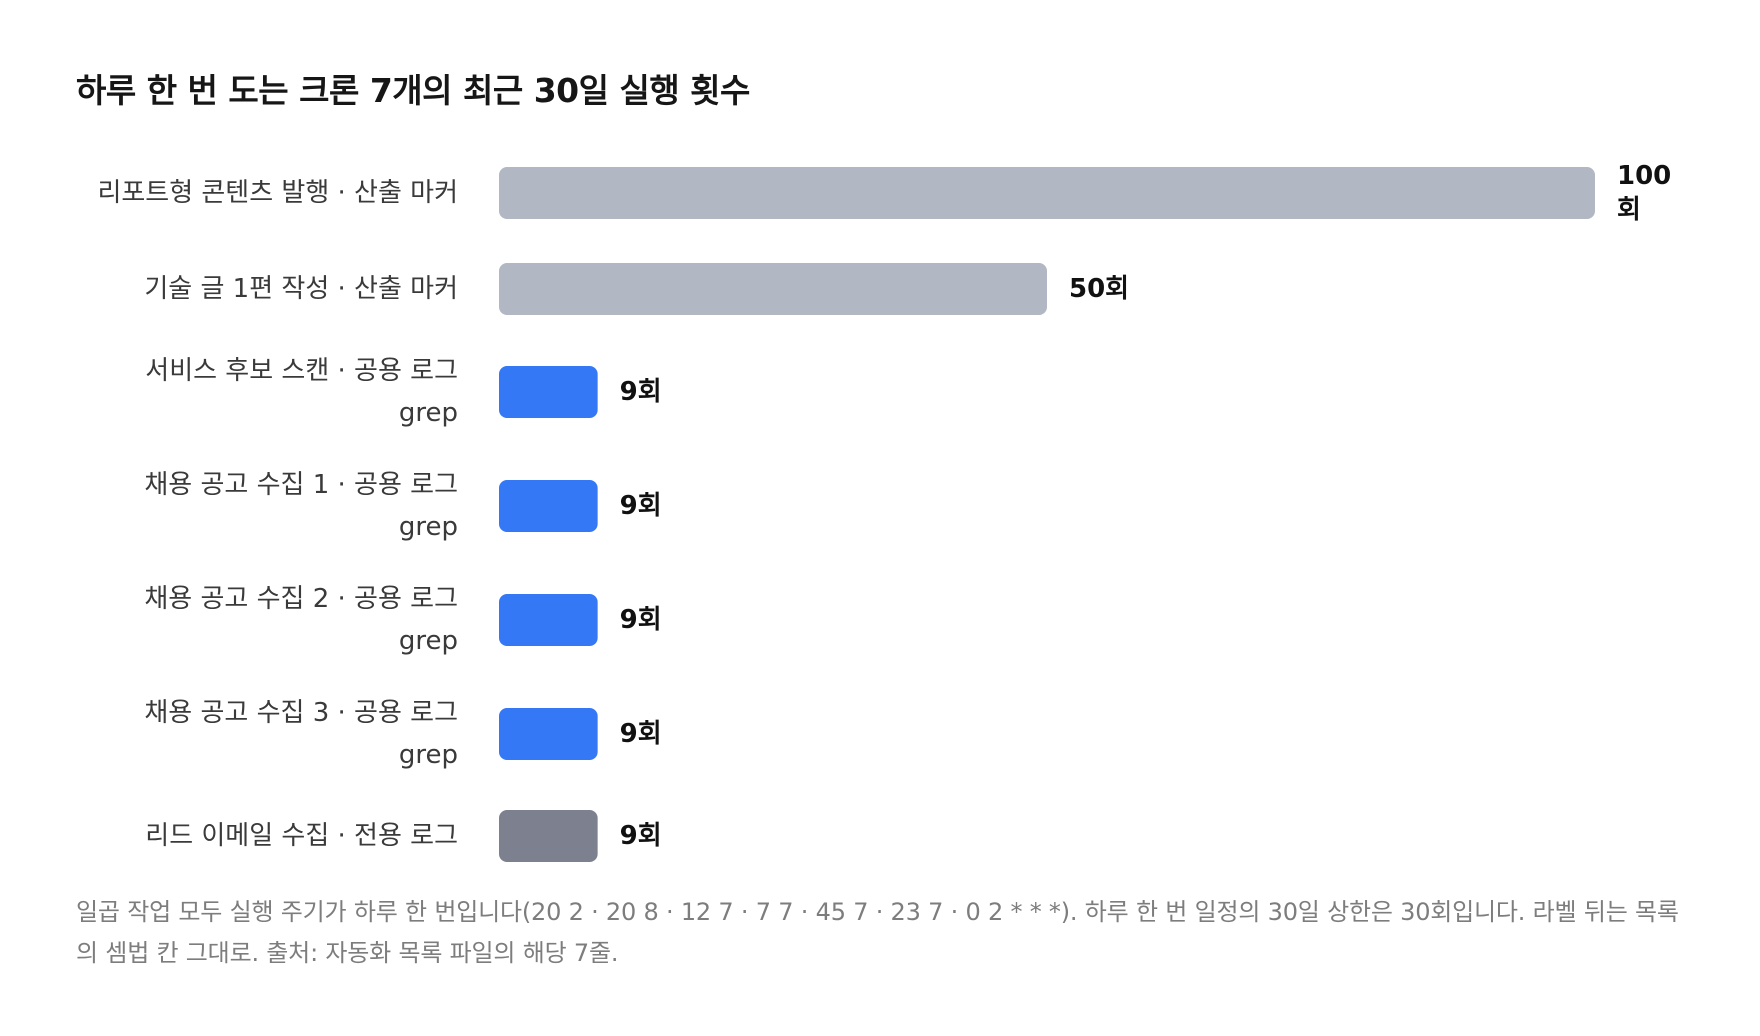 This screenshot has width=1760, height=1036. Describe the element at coordinates (301, 734) in the screenshot. I see `category-label: 채용 공고 수집 3 · 공용 로그 grep` at that location.